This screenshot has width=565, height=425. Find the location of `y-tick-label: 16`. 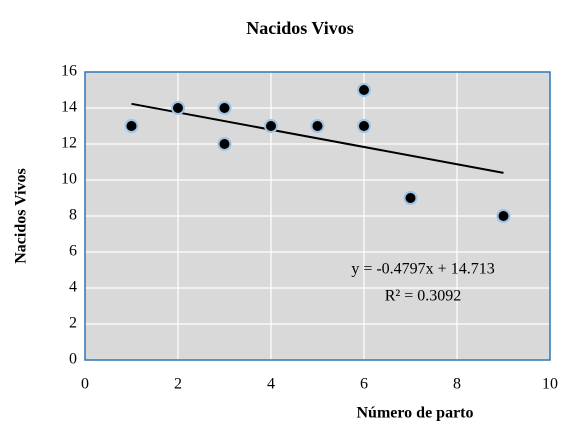

y-tick-label: 16 is located at coordinates (69, 71).